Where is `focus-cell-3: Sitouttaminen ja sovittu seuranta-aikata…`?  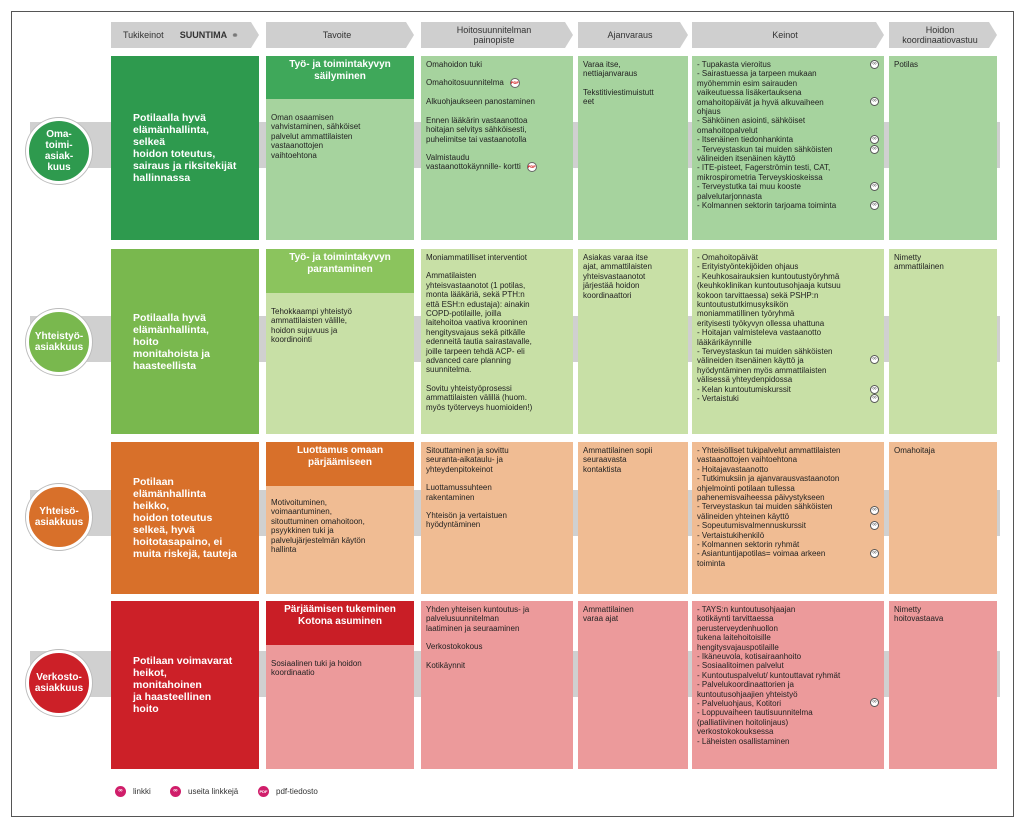 focus-cell-3: Sitouttaminen ja sovittu seuranta-aikata… is located at coordinates (497, 518).